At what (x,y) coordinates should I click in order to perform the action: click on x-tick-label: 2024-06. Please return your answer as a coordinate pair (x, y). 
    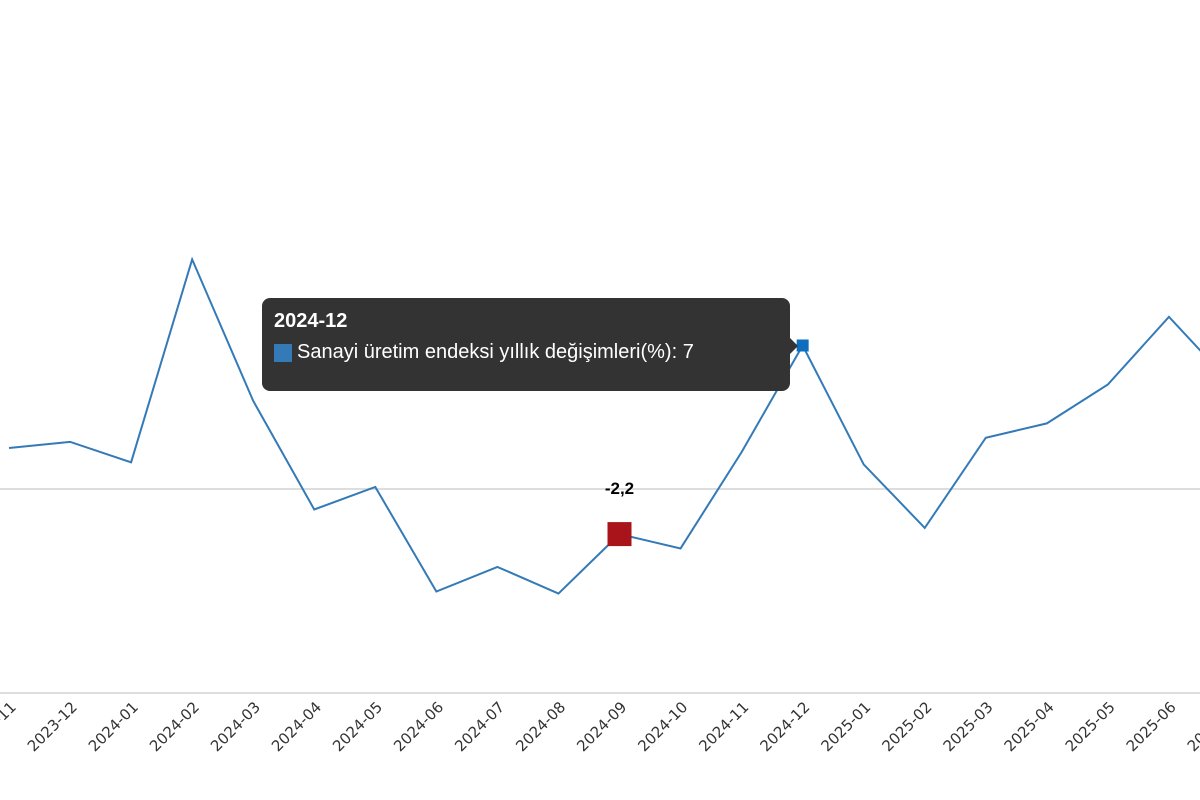
    Looking at the image, I should click on (418, 726).